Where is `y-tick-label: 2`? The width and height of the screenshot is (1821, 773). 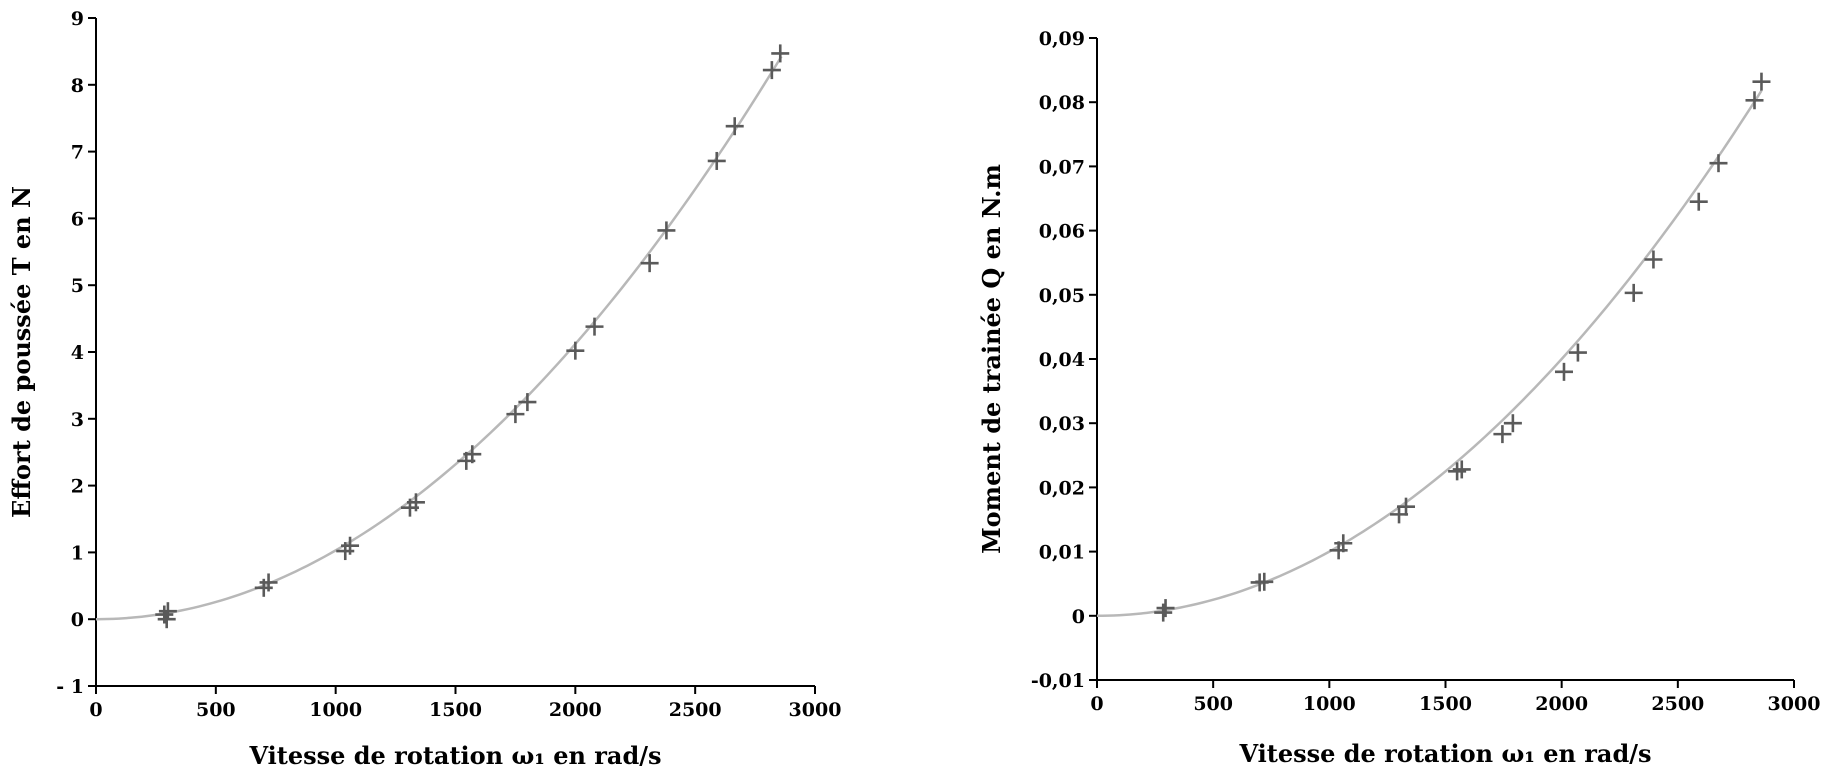 y-tick-label: 2 is located at coordinates (77, 487).